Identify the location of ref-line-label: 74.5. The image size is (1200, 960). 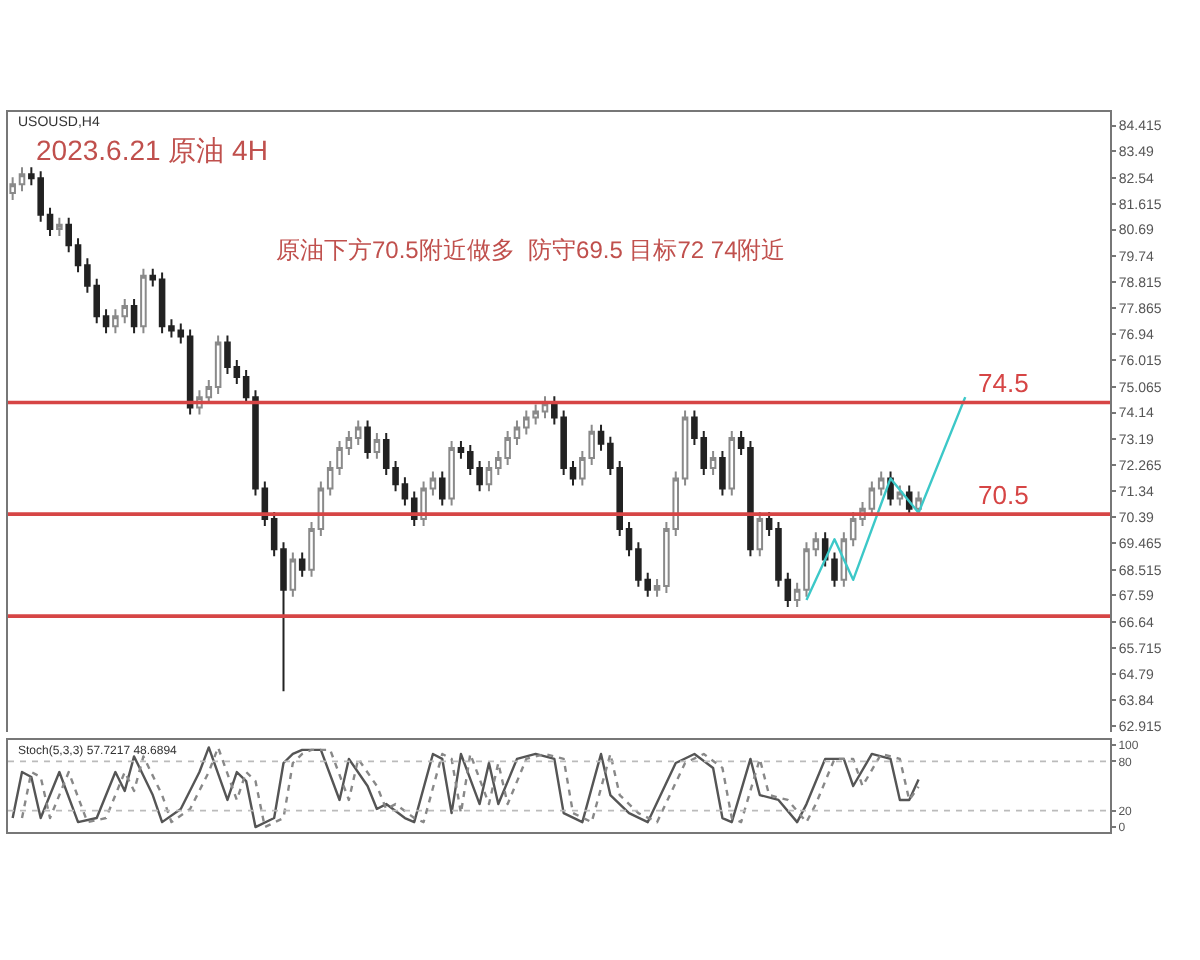
(1003, 383).